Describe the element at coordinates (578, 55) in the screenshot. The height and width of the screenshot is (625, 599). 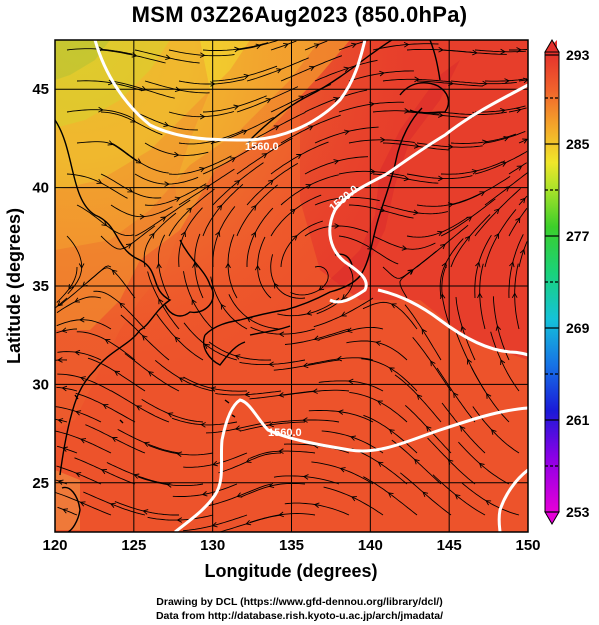
I see `colorbar-label: 293` at that location.